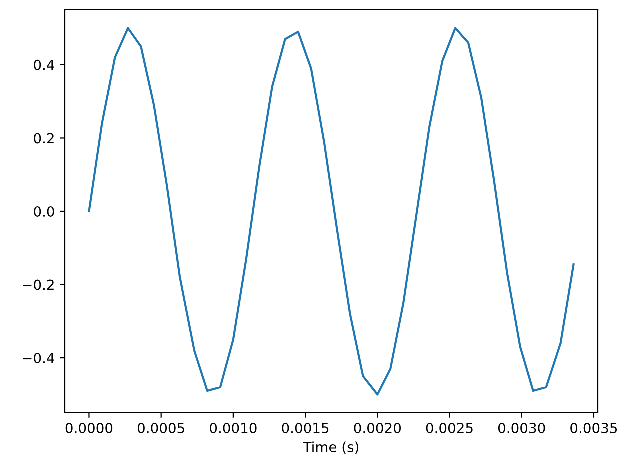 Image resolution: width=629 pixels, height=470 pixels. What do you see at coordinates (38, 285) in the screenshot?
I see `y-tick-label: −0.2` at bounding box center [38, 285].